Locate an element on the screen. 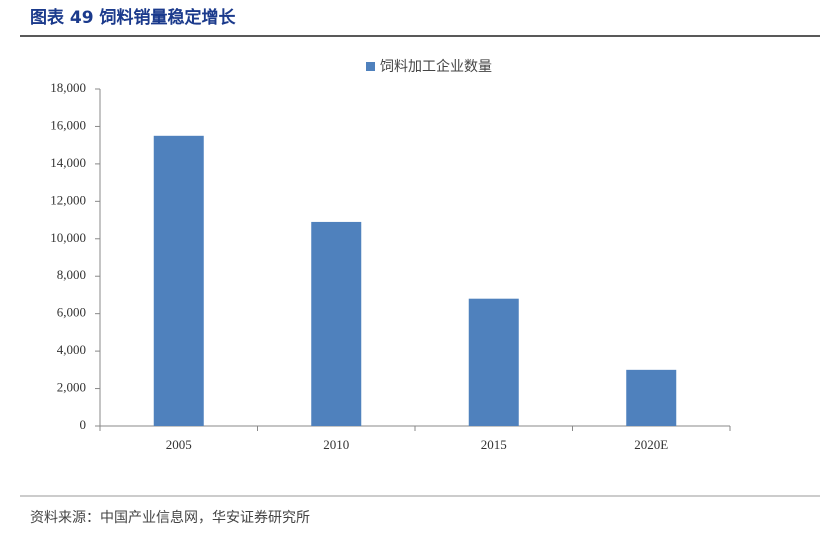 The height and width of the screenshot is (546, 834). y-tick-label: 0 is located at coordinates (83, 424).